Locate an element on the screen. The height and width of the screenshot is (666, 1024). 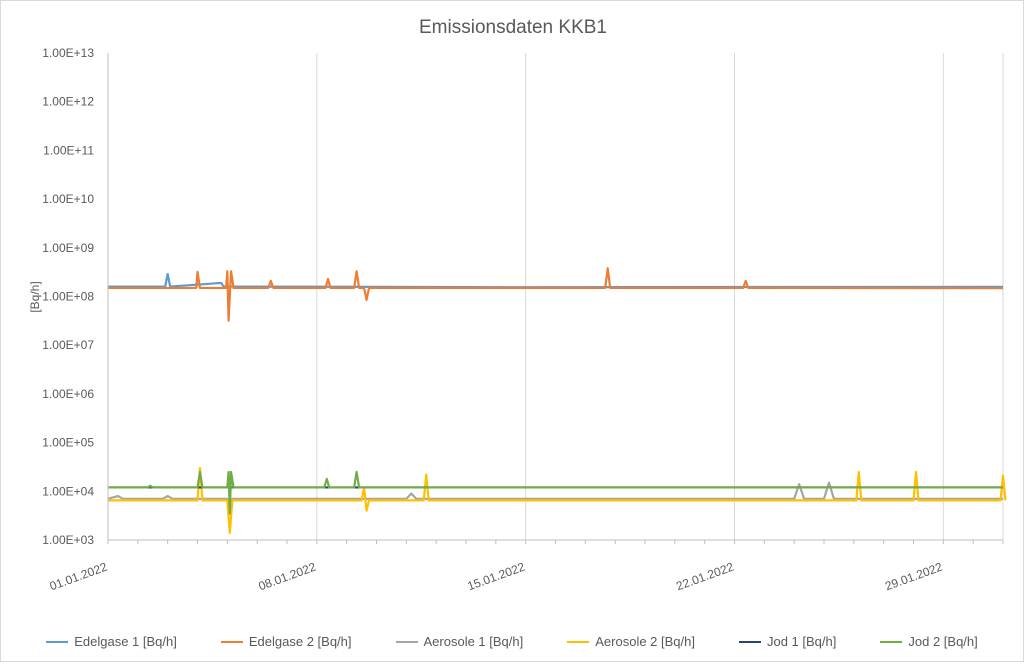
y-tick-label: 1.00E+08 is located at coordinates (68, 297).